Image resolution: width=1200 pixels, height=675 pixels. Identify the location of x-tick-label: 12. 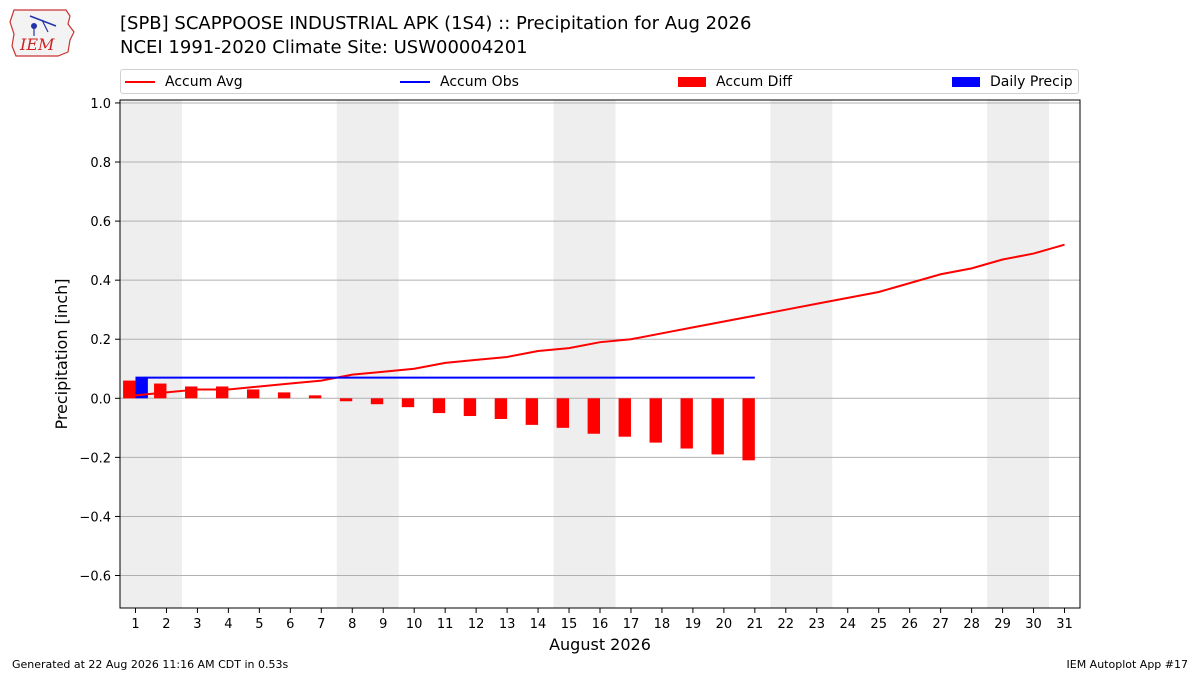
(476, 624).